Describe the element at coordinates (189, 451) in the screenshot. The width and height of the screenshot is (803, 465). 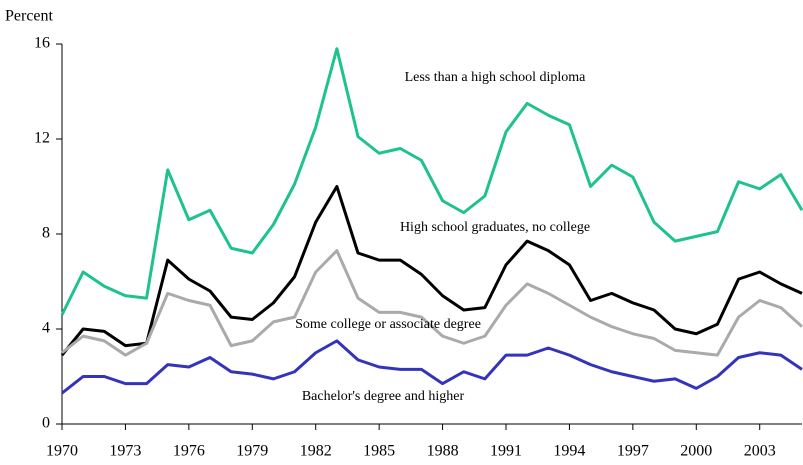
I see `x-tick-label: 1976` at that location.